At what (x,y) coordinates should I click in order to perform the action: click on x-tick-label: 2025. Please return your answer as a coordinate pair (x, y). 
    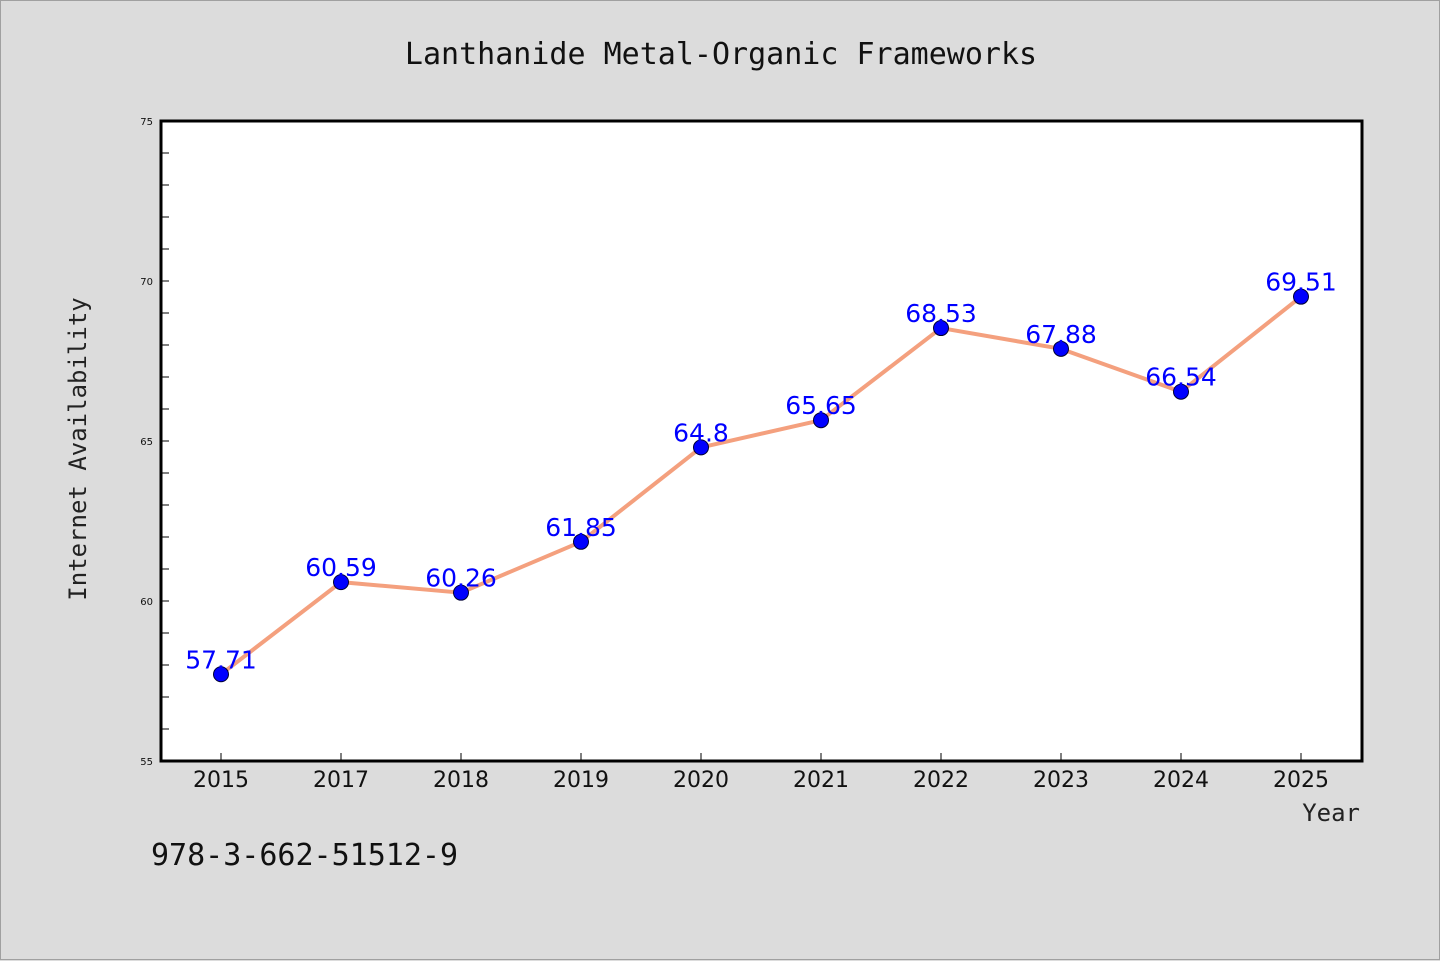
    Looking at the image, I should click on (1301, 780).